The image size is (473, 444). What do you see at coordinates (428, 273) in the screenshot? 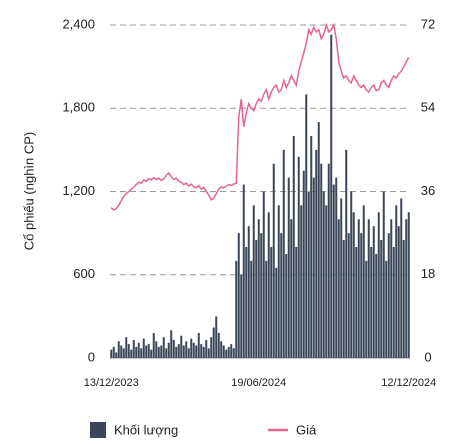
I see `y2-tick-label: 18` at bounding box center [428, 273].